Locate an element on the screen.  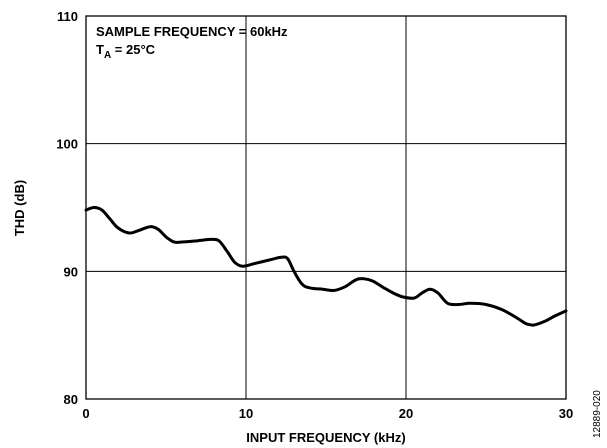
annotation-temperature: TA = 25°C is located at coordinates (126, 51).